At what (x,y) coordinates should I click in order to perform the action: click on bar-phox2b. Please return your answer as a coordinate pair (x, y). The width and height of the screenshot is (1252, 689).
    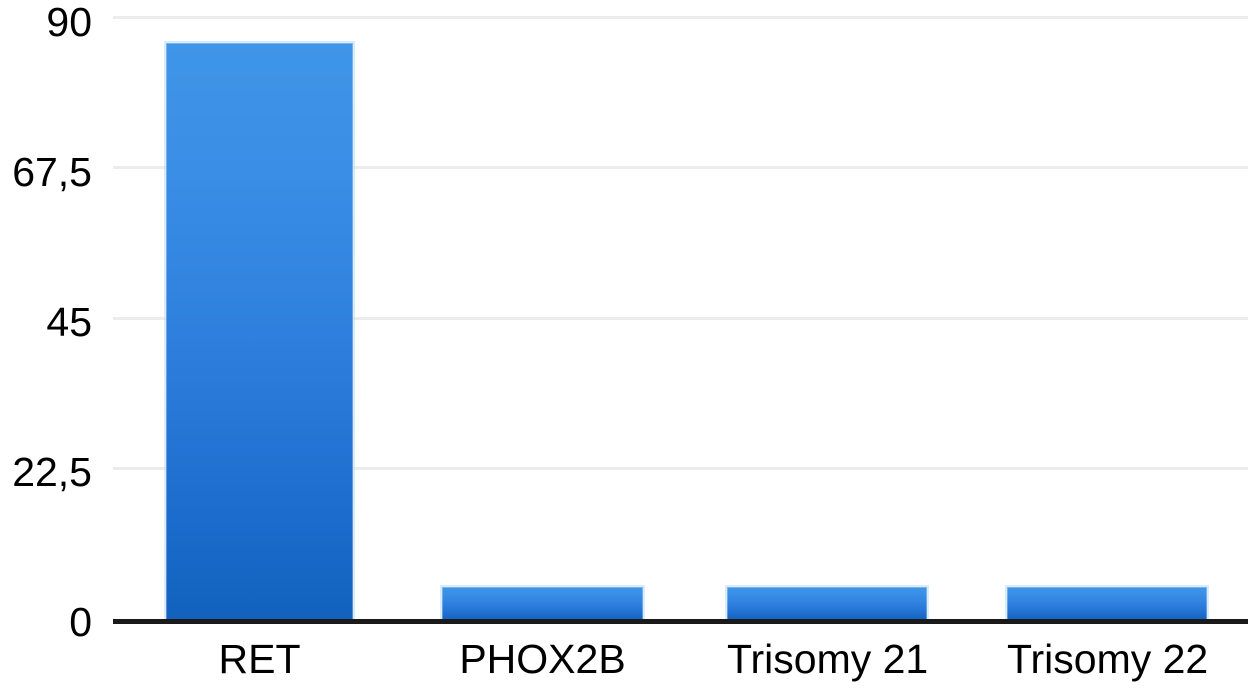
    Looking at the image, I should click on (542, 603).